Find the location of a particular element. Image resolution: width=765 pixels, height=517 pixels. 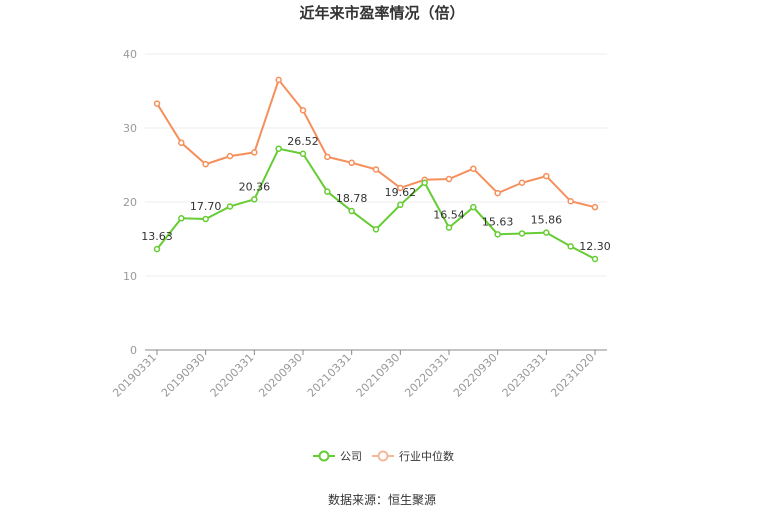

data-label: 19.62 is located at coordinates (401, 192).